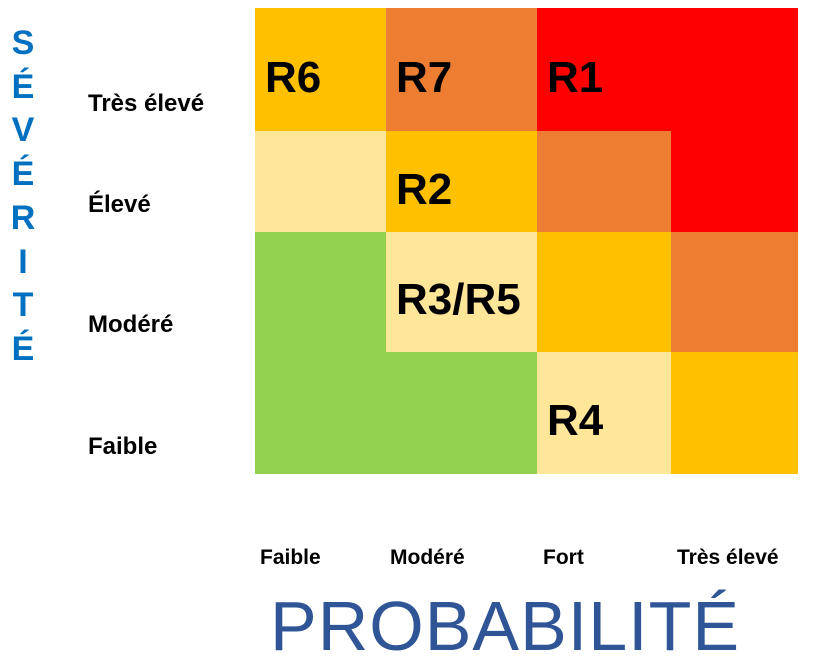  Describe the element at coordinates (563, 557) in the screenshot. I see `col-label-fort: Fort` at that location.